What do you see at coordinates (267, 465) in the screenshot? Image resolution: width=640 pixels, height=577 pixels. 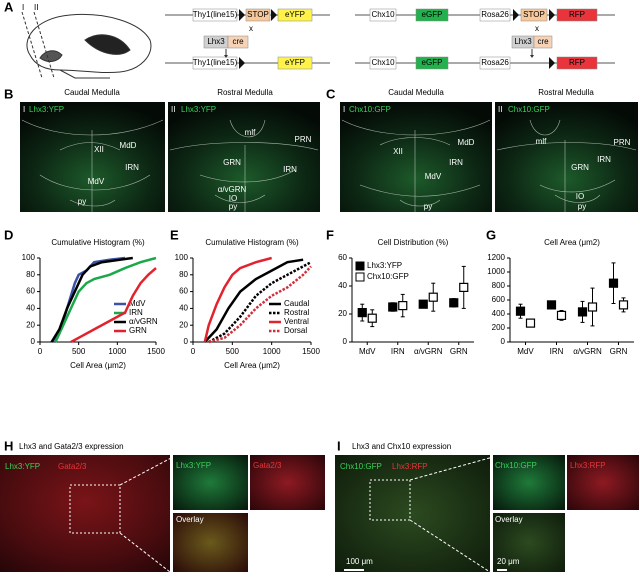 I see `inset-label: Gata2/3` at bounding box center [267, 465].